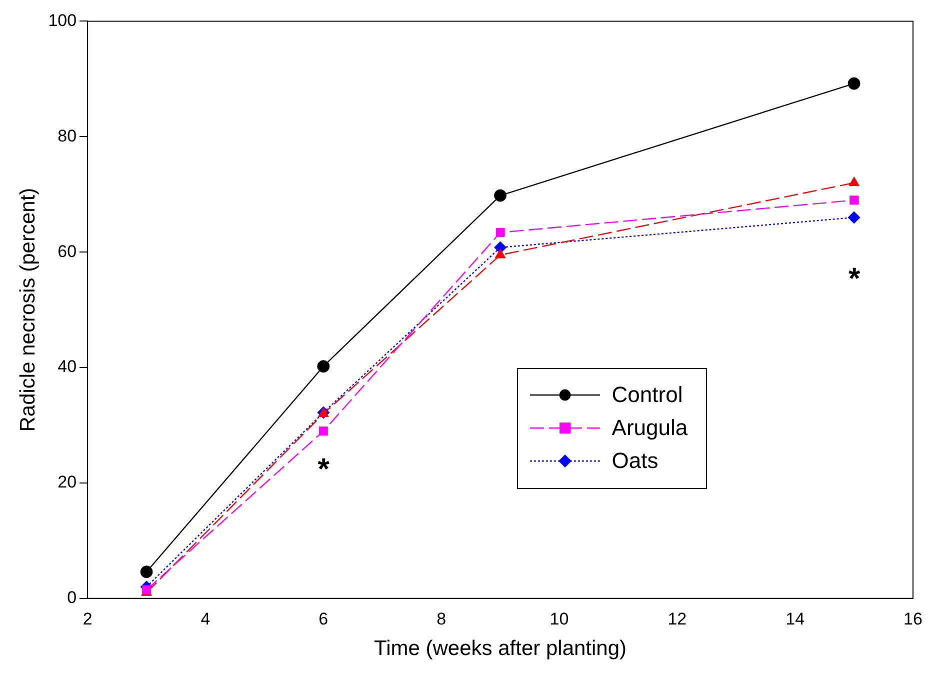 The width and height of the screenshot is (935, 674). I want to click on y-tick-label: 0, so click(72, 598).